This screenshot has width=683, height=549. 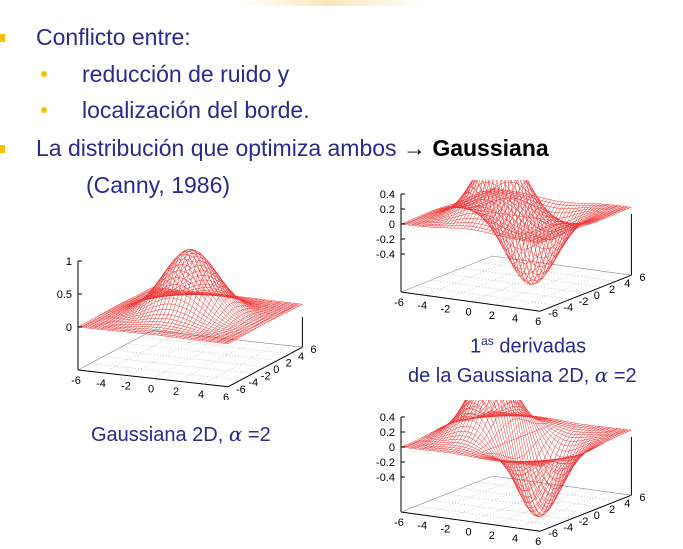 What do you see at coordinates (540, 346) in the screenshot?
I see `derivadas-rest: derivadas` at bounding box center [540, 346].